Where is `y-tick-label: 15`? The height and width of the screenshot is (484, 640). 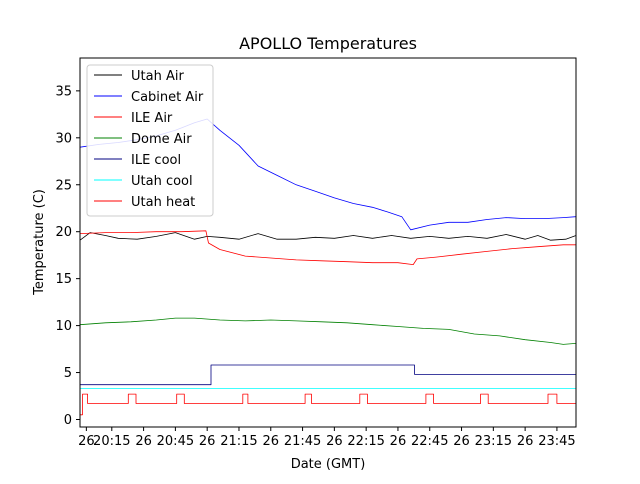 y-tick-label: 15 is located at coordinates (63, 279).